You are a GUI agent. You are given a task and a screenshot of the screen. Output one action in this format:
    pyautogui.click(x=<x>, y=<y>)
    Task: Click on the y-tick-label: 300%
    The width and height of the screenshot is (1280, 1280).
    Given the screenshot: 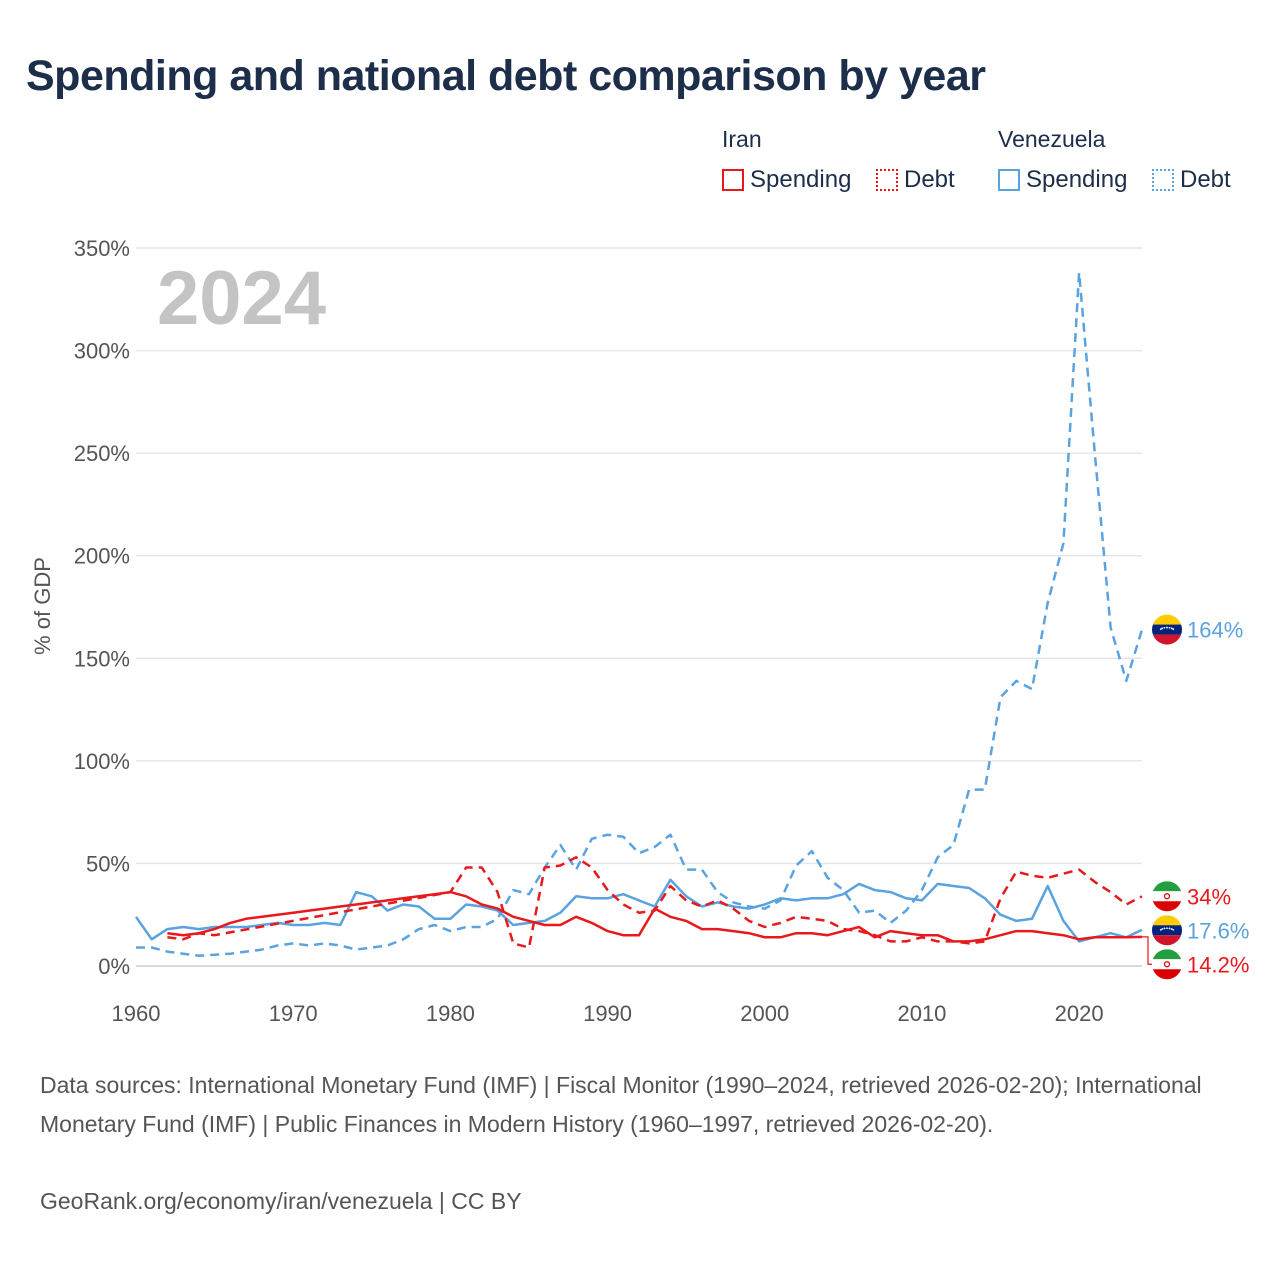 What is the action you would take?
    pyautogui.click(x=102, y=351)
    